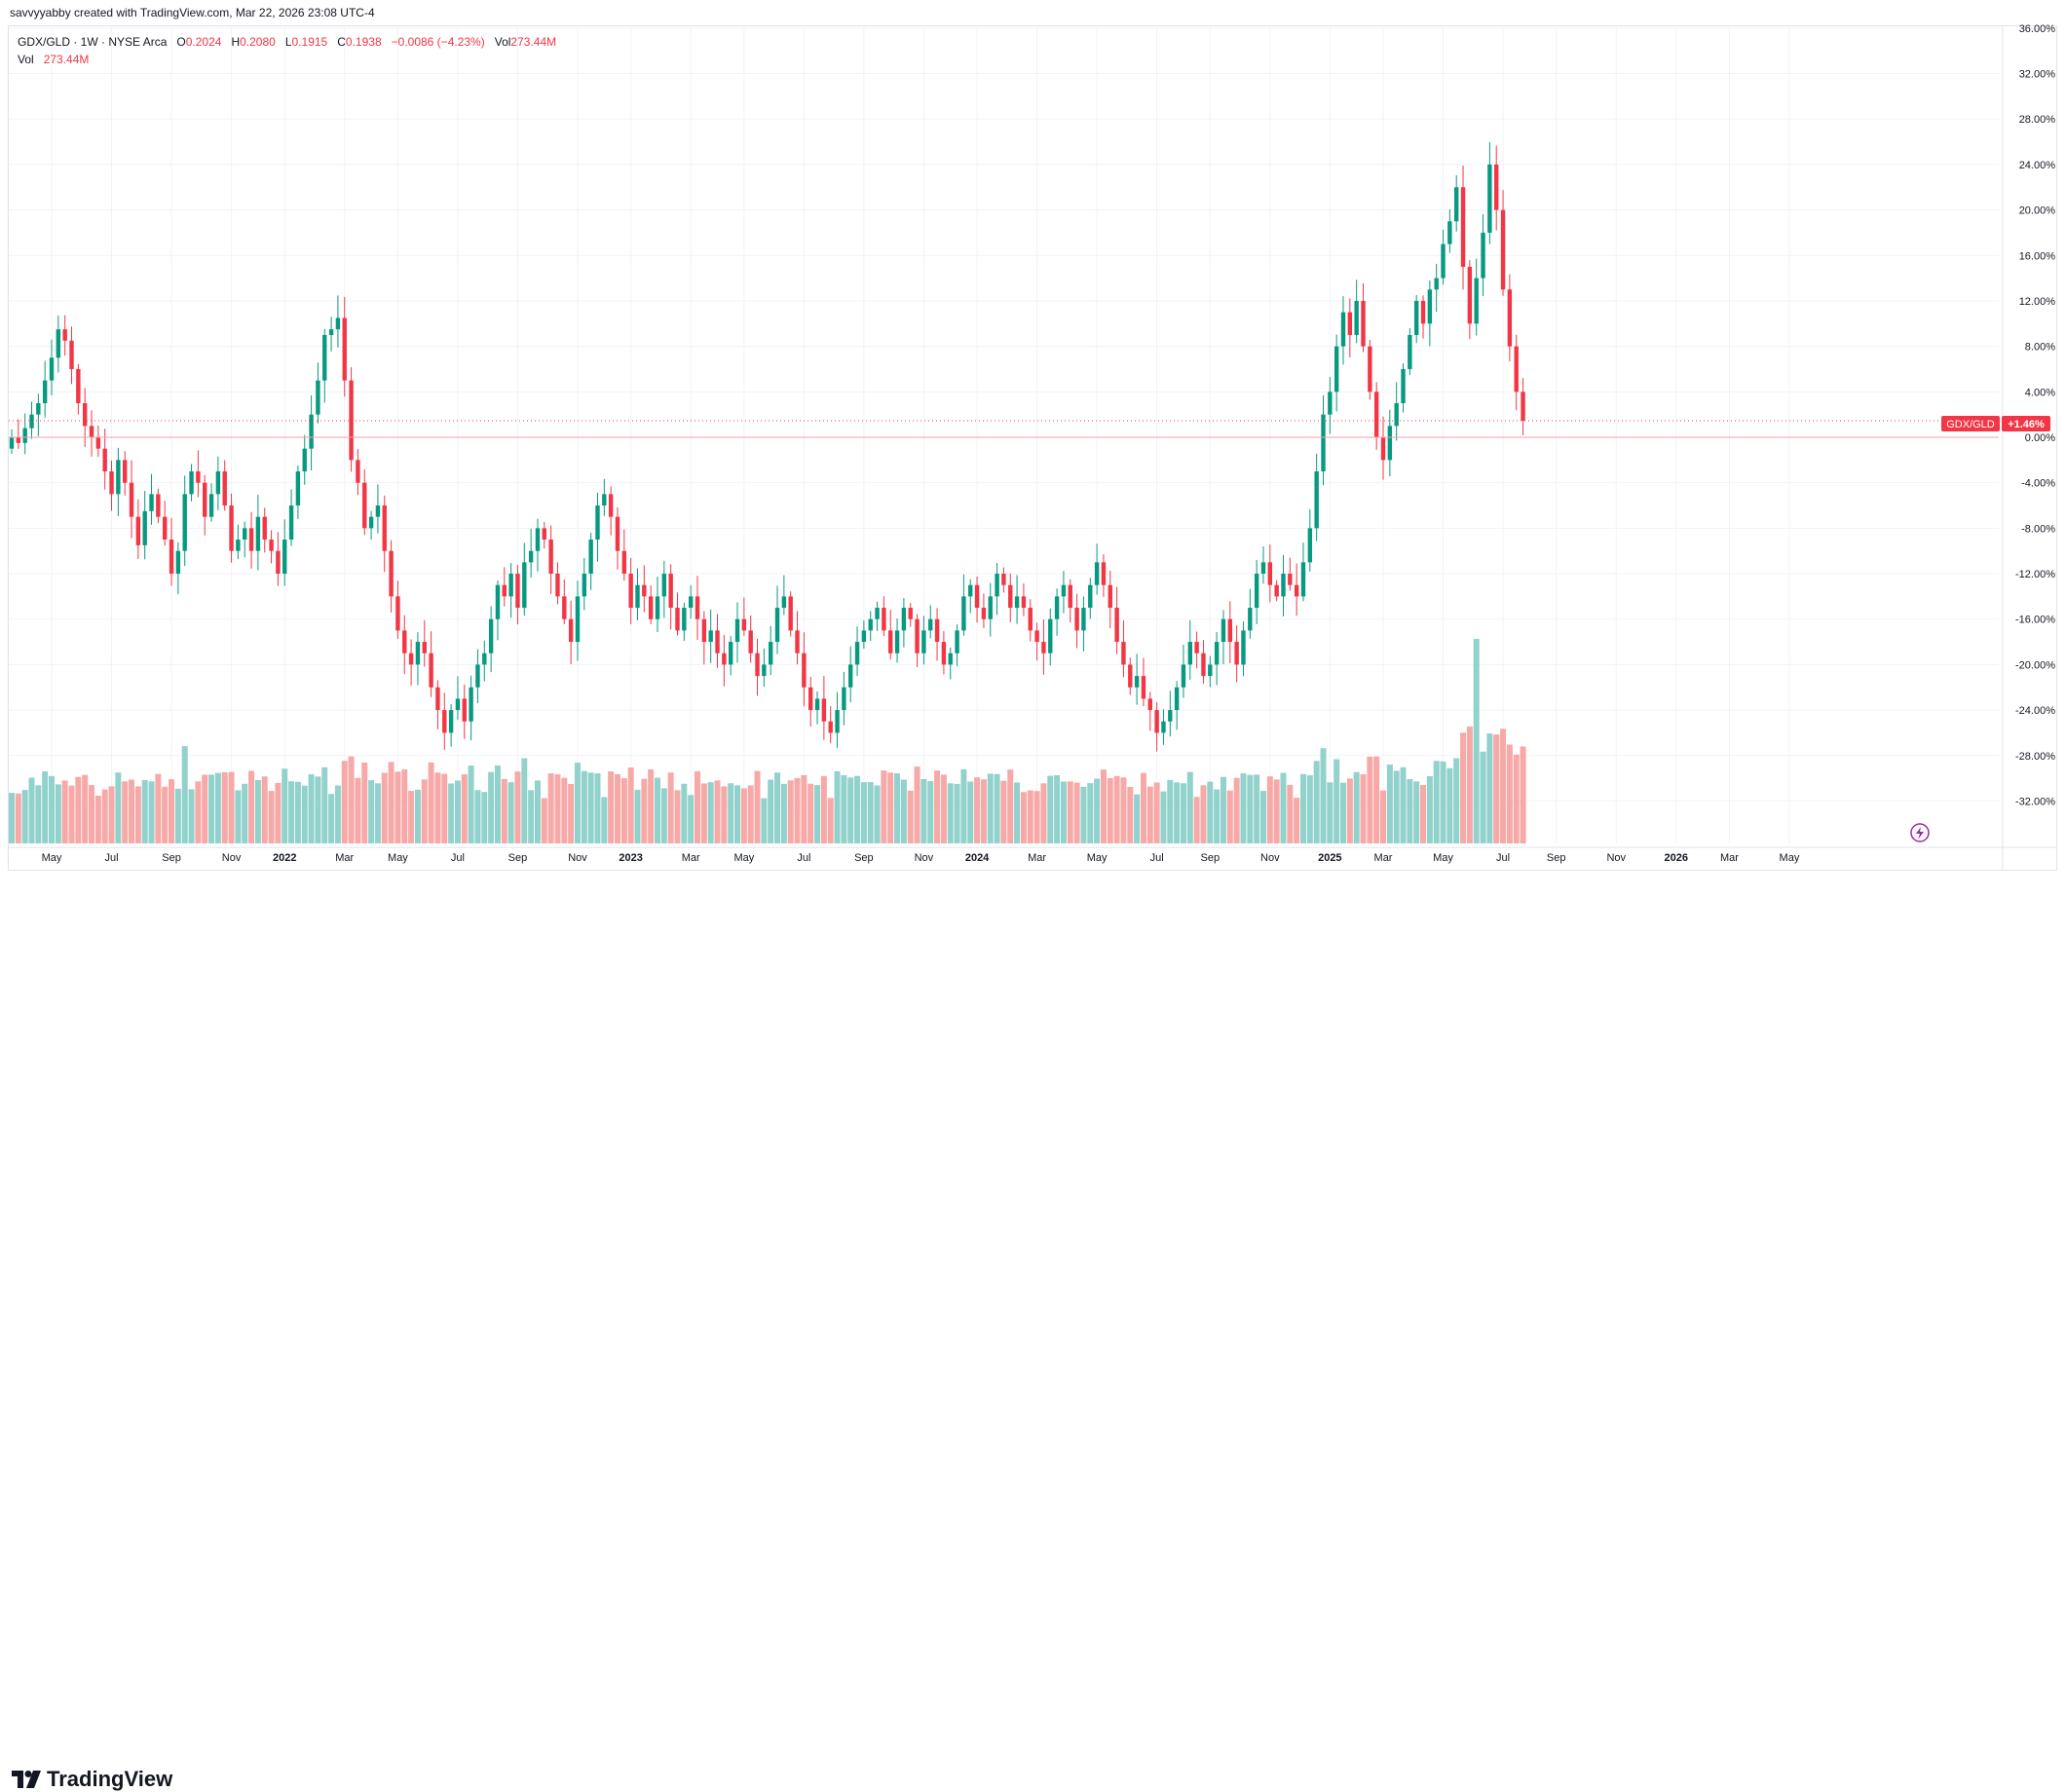 The height and width of the screenshot is (1792, 2066). Describe the element at coordinates (1920, 832) in the screenshot. I see `replay-lightning-icon` at that location.